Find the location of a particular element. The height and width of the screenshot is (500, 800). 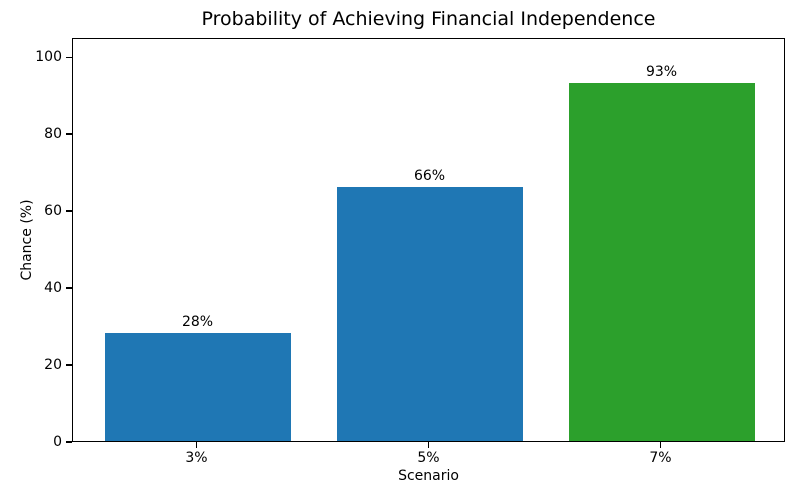

y-tick-label: 40 is located at coordinates (53, 288).